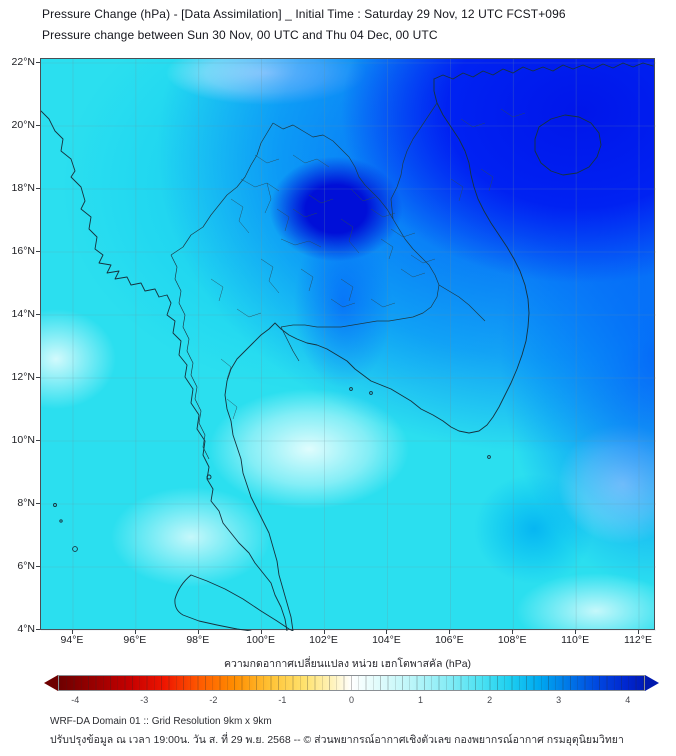 This screenshot has width=676, height=756. I want to click on colorbar-tick-label: -1, so click(282, 700).